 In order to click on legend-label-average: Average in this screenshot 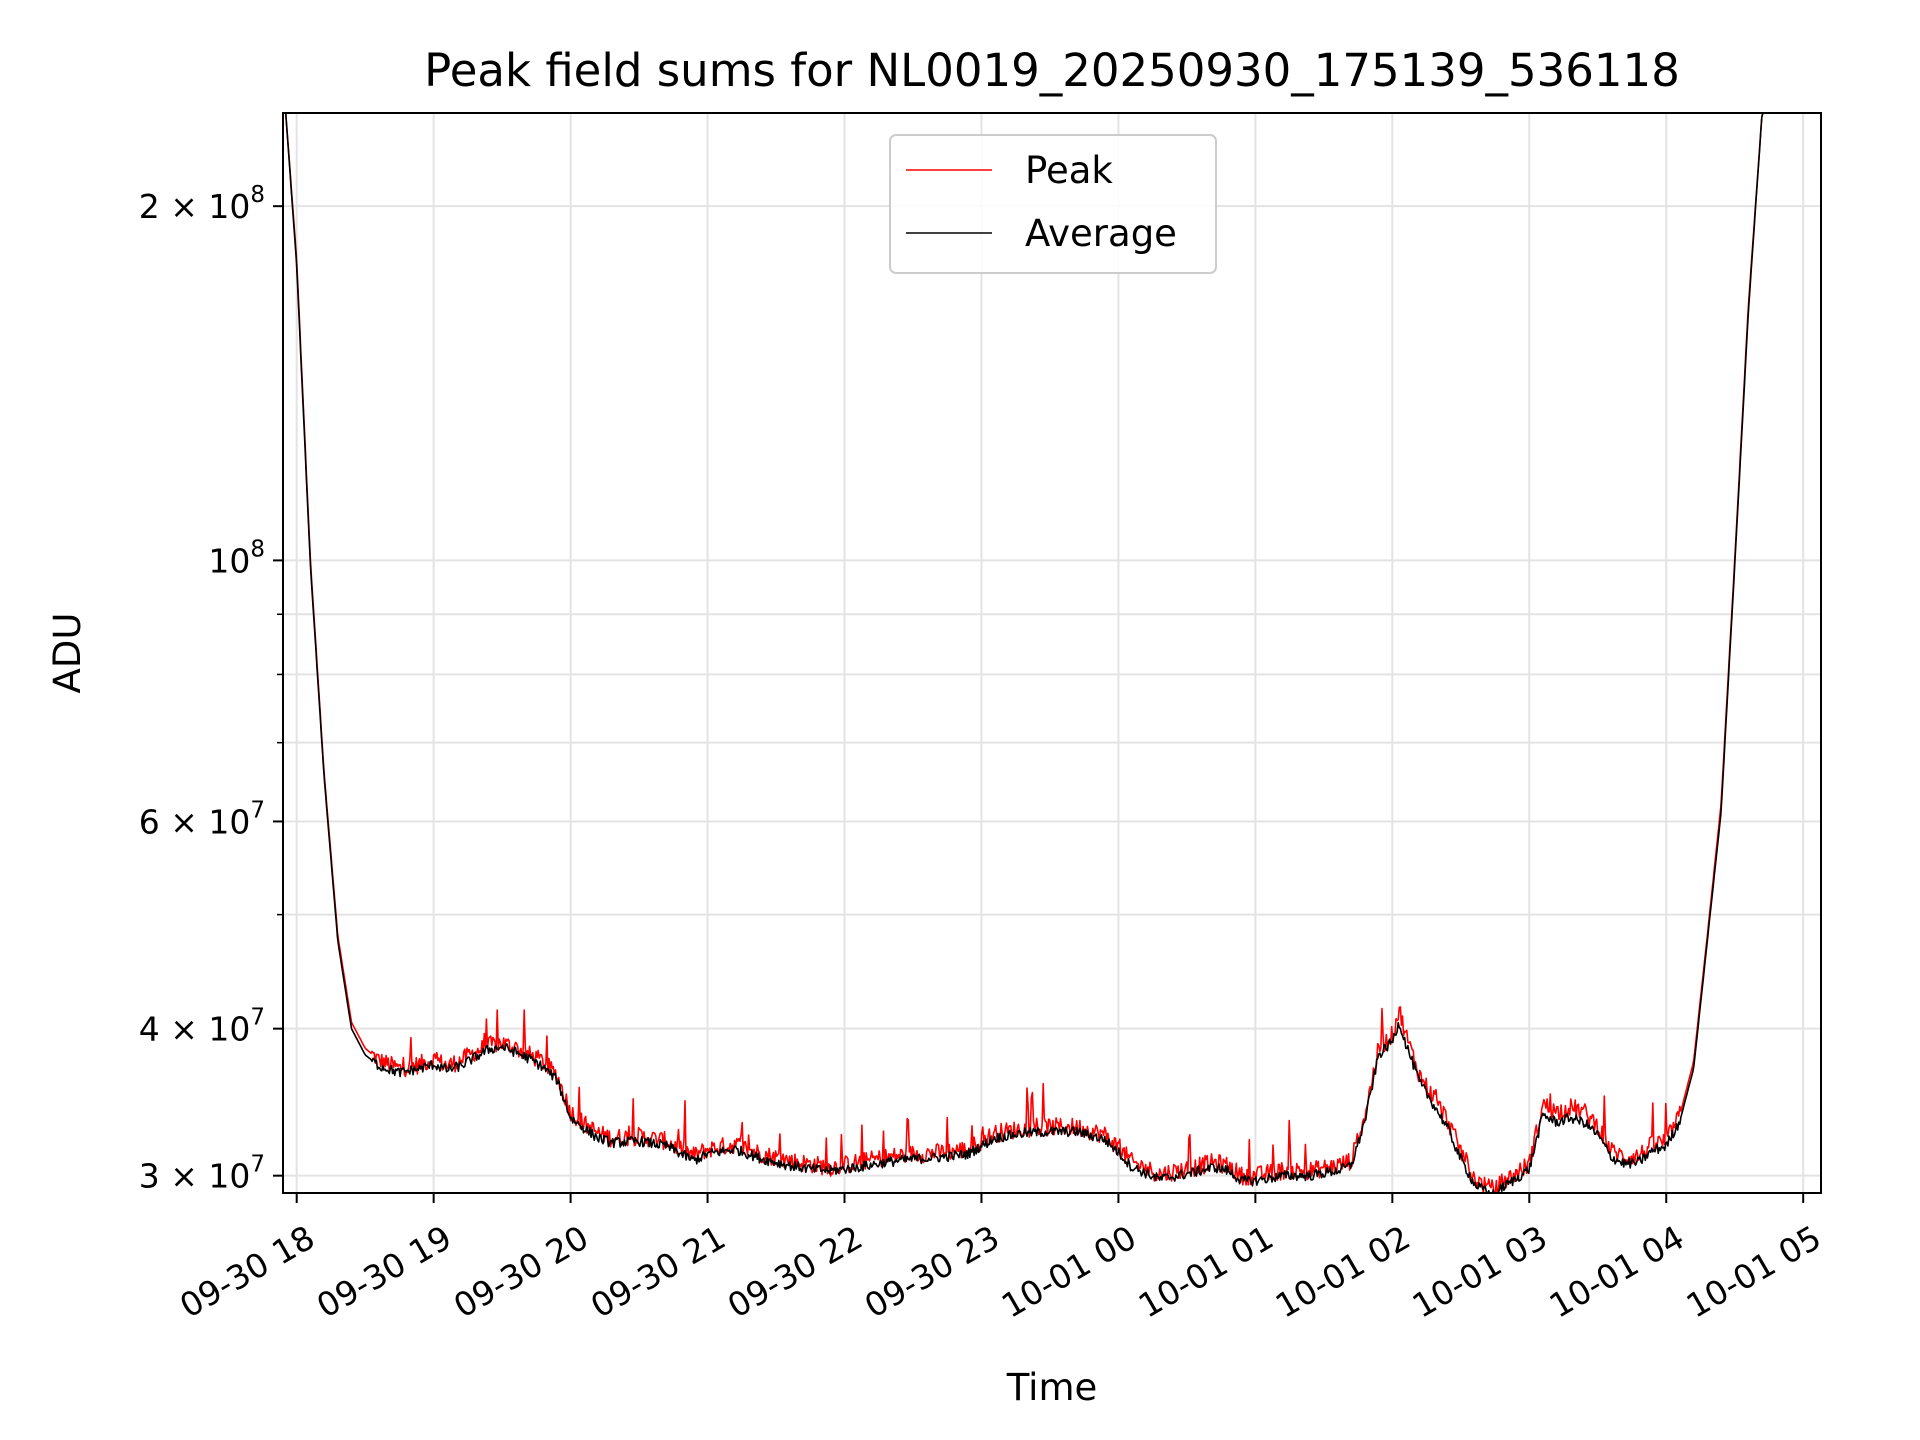, I will do `click(1101, 233)`.